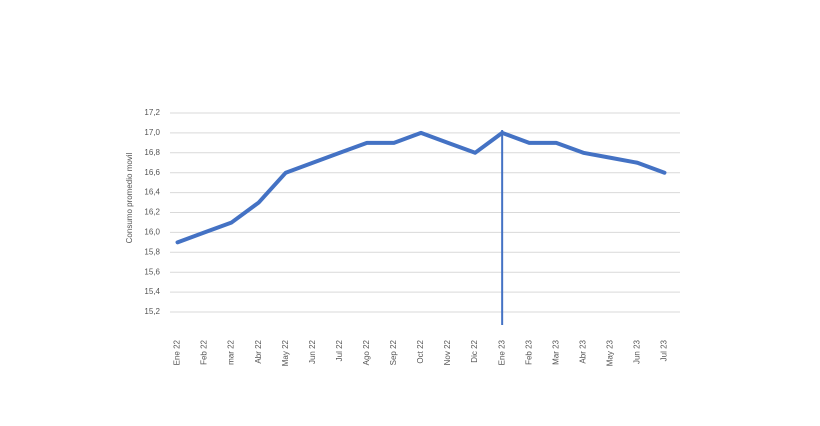 This screenshot has height=426, width=820. What do you see at coordinates (152, 251) in the screenshot?
I see `y-tick-label: 15,8` at bounding box center [152, 251].